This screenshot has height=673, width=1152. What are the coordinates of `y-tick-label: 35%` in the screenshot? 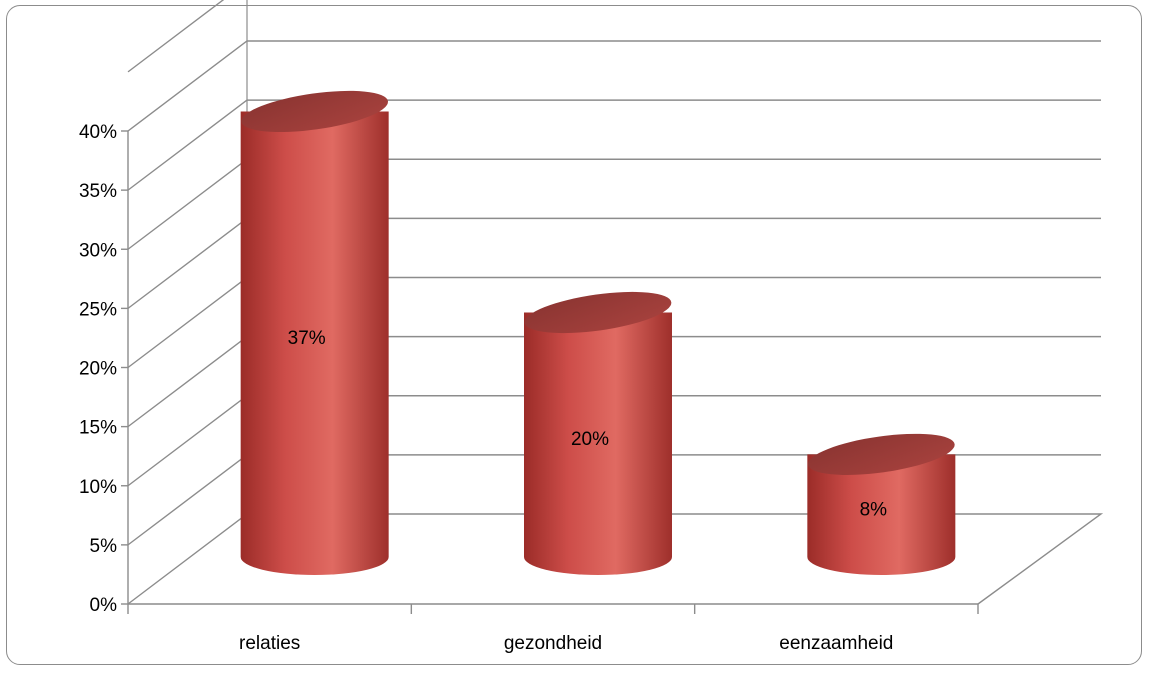 It's located at (98, 191).